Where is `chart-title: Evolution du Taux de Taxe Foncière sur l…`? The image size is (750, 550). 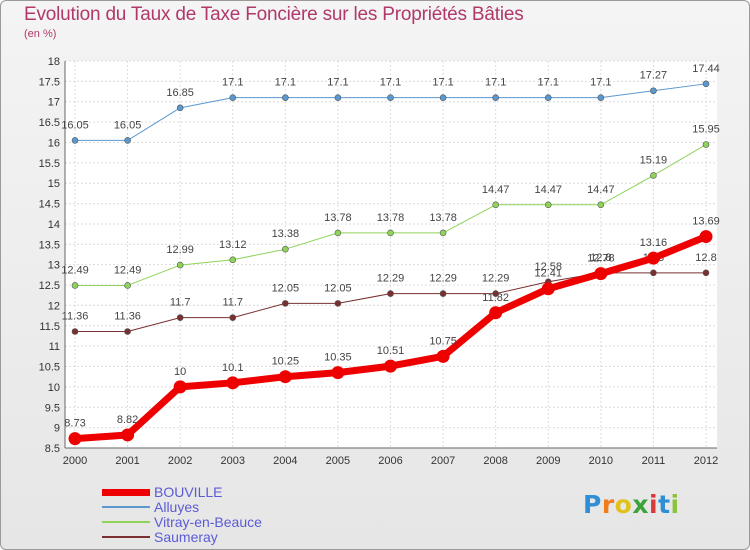 chart-title: Evolution du Taux de Taxe Foncière sur l… is located at coordinates (274, 14).